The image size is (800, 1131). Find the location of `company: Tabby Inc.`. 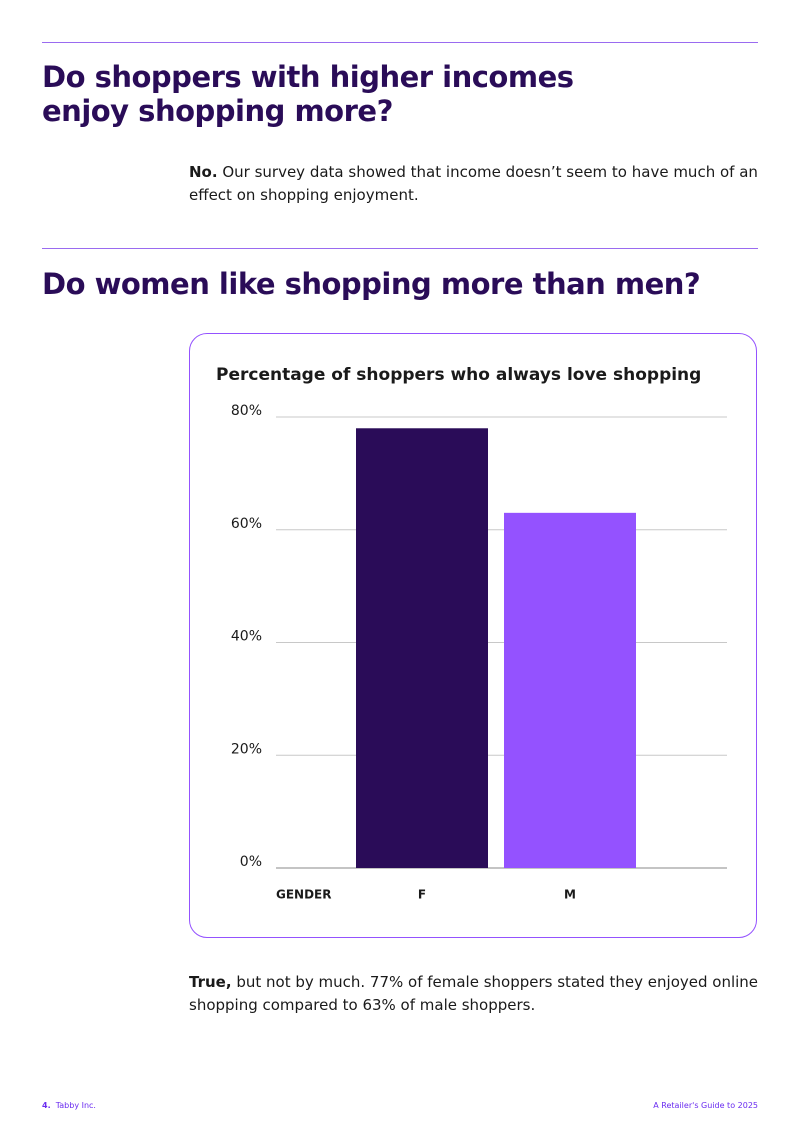

company: Tabby Inc. is located at coordinates (75, 1105).